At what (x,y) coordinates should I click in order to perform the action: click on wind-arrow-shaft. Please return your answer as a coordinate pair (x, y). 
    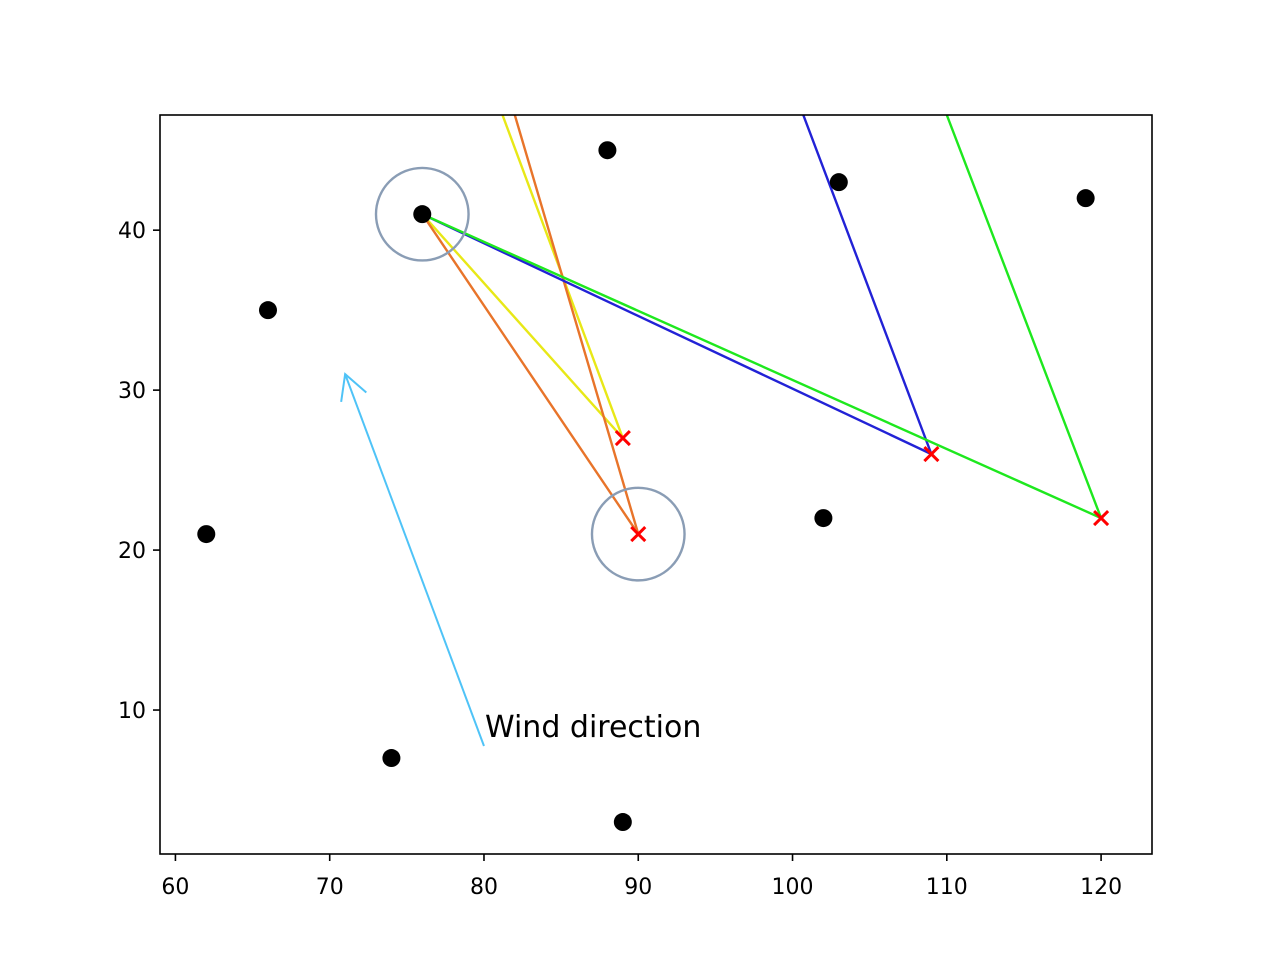
    Looking at the image, I should click on (414, 560).